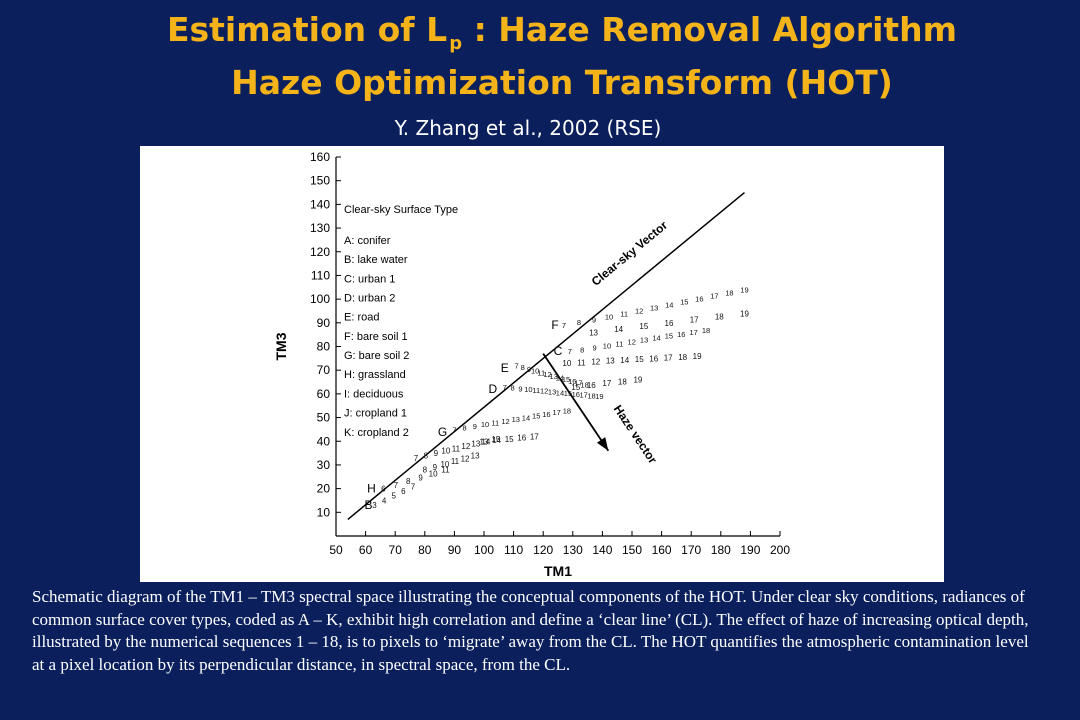 Image resolution: width=1080 pixels, height=720 pixels. I want to click on y-tick-label: 110, so click(320, 275).